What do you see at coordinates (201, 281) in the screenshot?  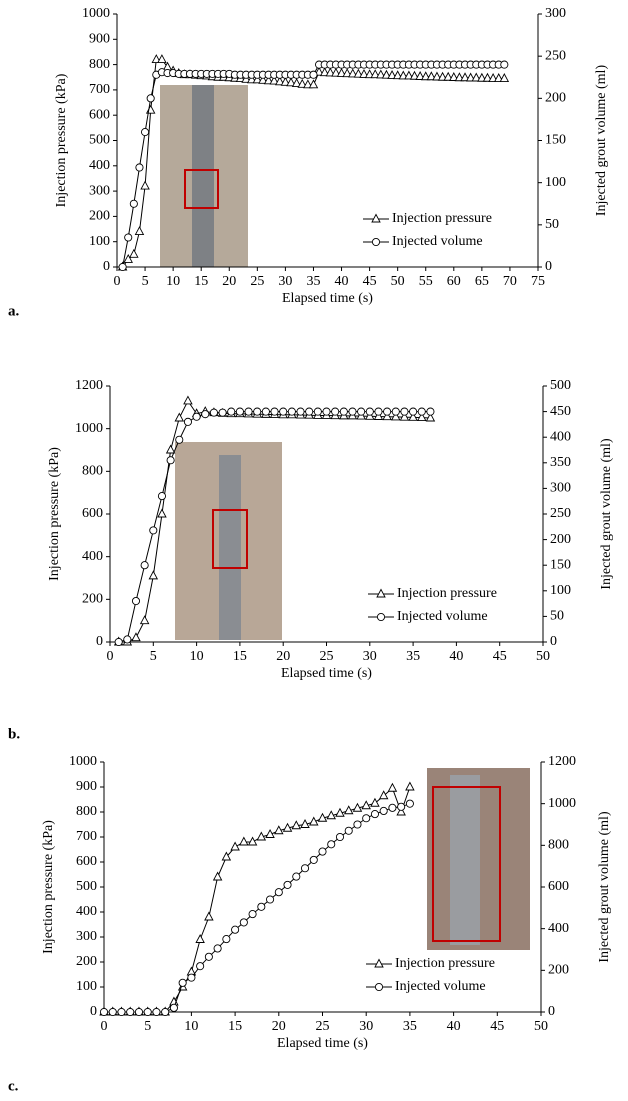 I see `x-tick-label: 15` at bounding box center [201, 281].